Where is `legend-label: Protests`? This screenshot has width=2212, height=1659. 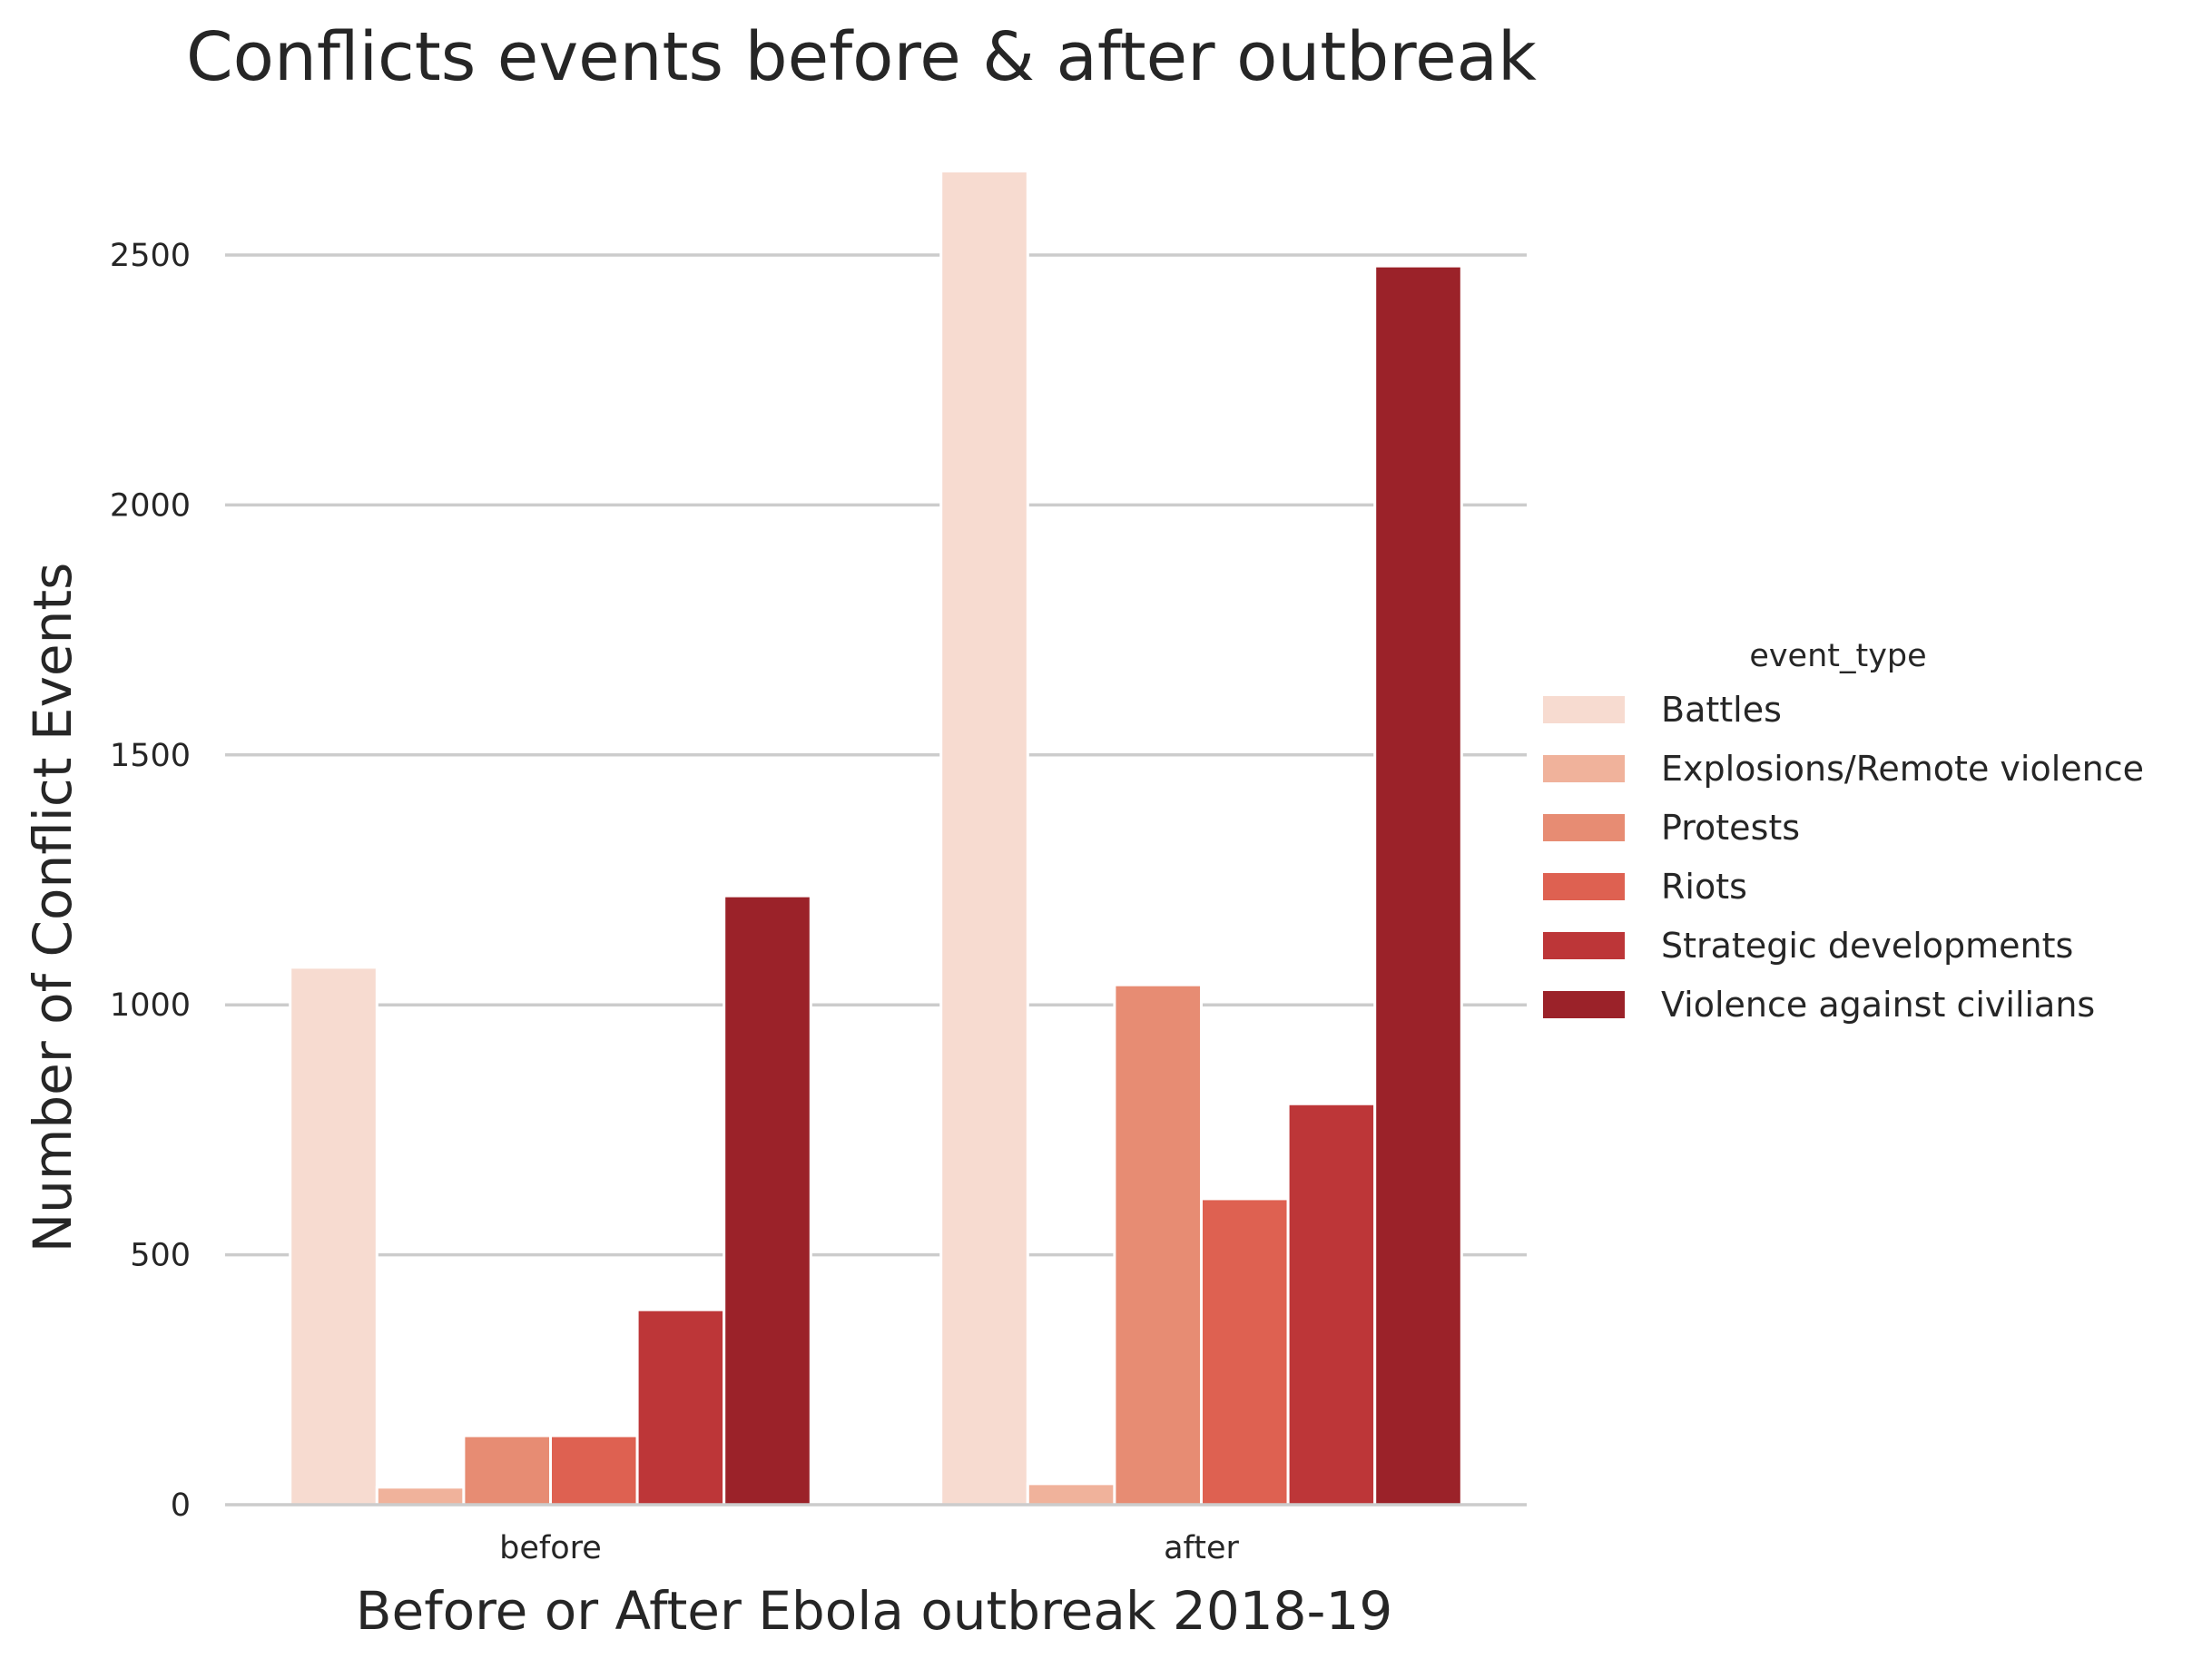
legend-label: Protests is located at coordinates (1730, 828).